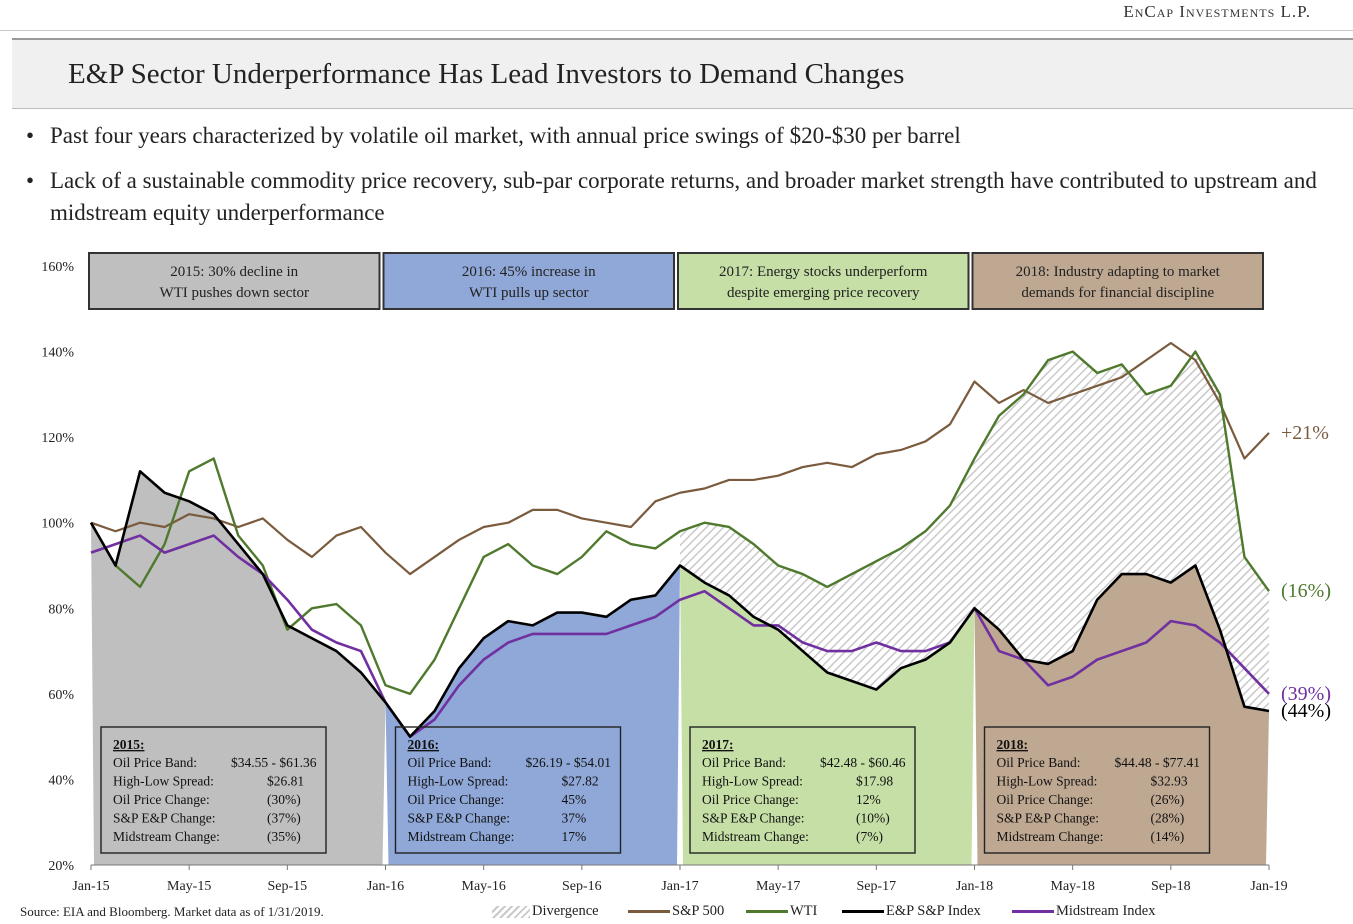  Describe the element at coordinates (1118, 272) in the screenshot. I see `header-box-text: 2018: Industry adapting to market` at that location.